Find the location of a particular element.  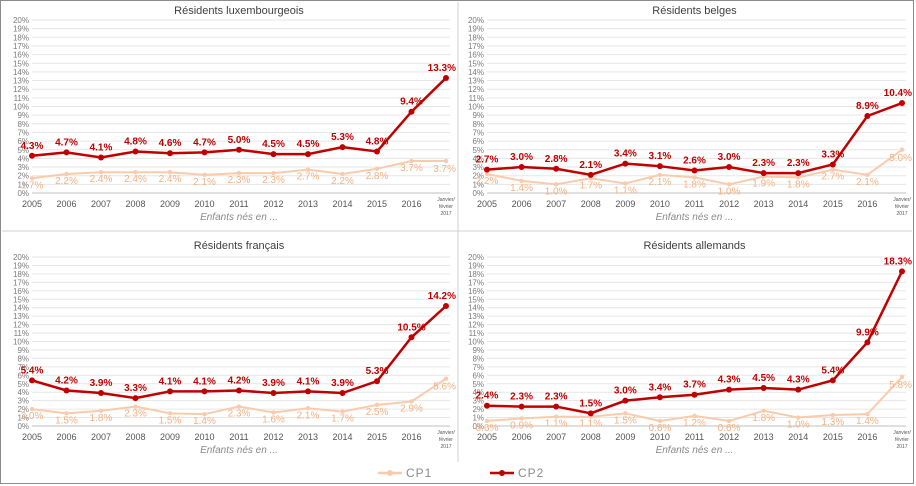

chart-title: Résidents belges is located at coordinates (694, 11).